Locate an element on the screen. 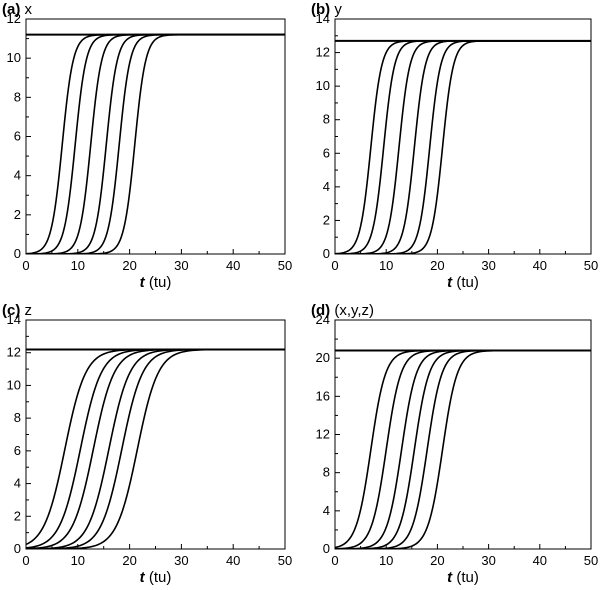 Image resolution: width=600 pixels, height=590 pixels. panel-variable: z is located at coordinates (26, 310).